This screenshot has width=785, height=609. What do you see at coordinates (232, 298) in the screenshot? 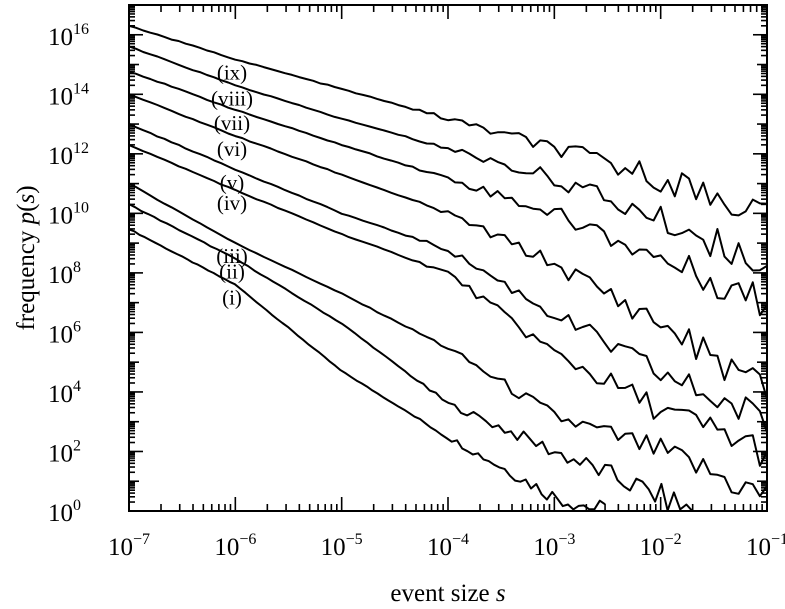
I see `series-label-1: (i)` at bounding box center [232, 298].